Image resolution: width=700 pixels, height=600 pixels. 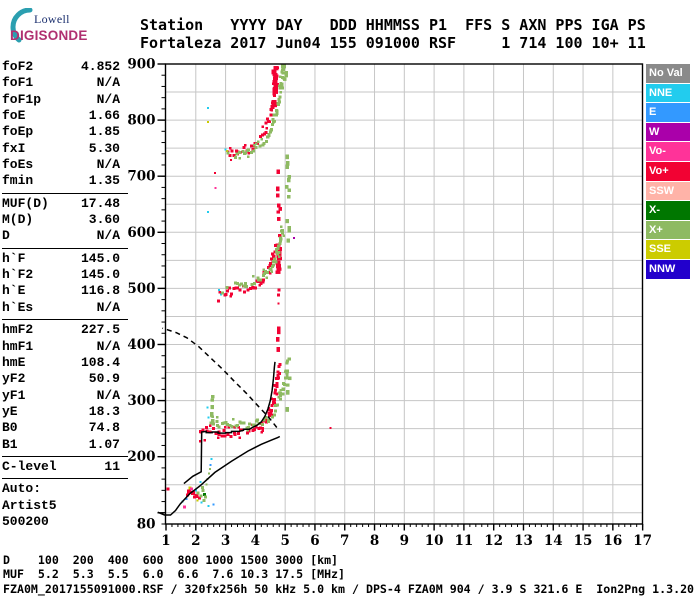 I want to click on trace-f2-x-asym, so click(x=288, y=193).